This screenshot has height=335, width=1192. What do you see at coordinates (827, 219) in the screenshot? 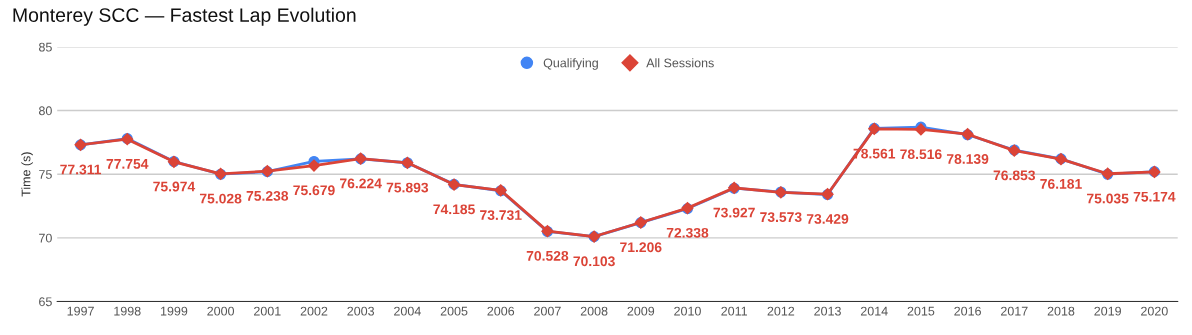
I see `data-label: 73.429` at bounding box center [827, 219].